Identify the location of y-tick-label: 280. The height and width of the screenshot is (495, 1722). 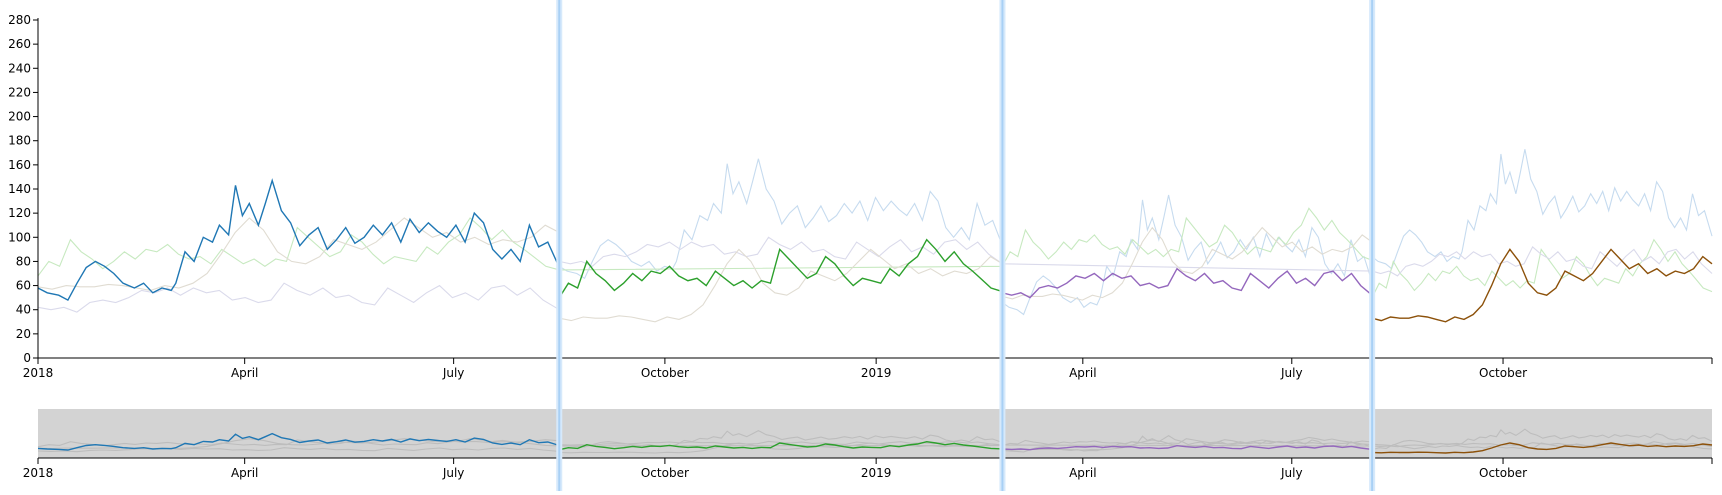
(19, 20).